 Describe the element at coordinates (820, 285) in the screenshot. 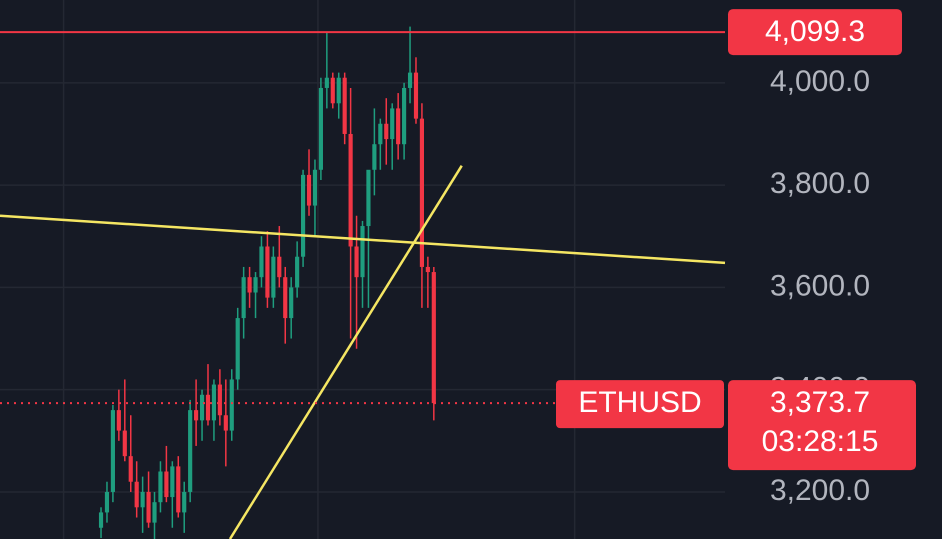

I see `y-tick-label: 3,600.0` at that location.